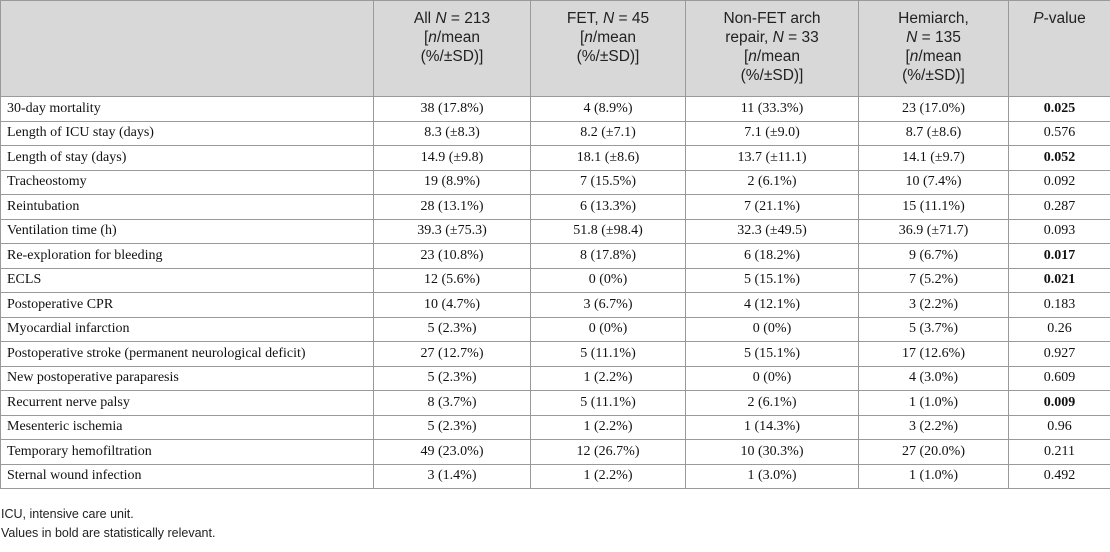 The image size is (1110, 552). What do you see at coordinates (452, 354) in the screenshot?
I see `all-value: 27 (12.7%)` at bounding box center [452, 354].